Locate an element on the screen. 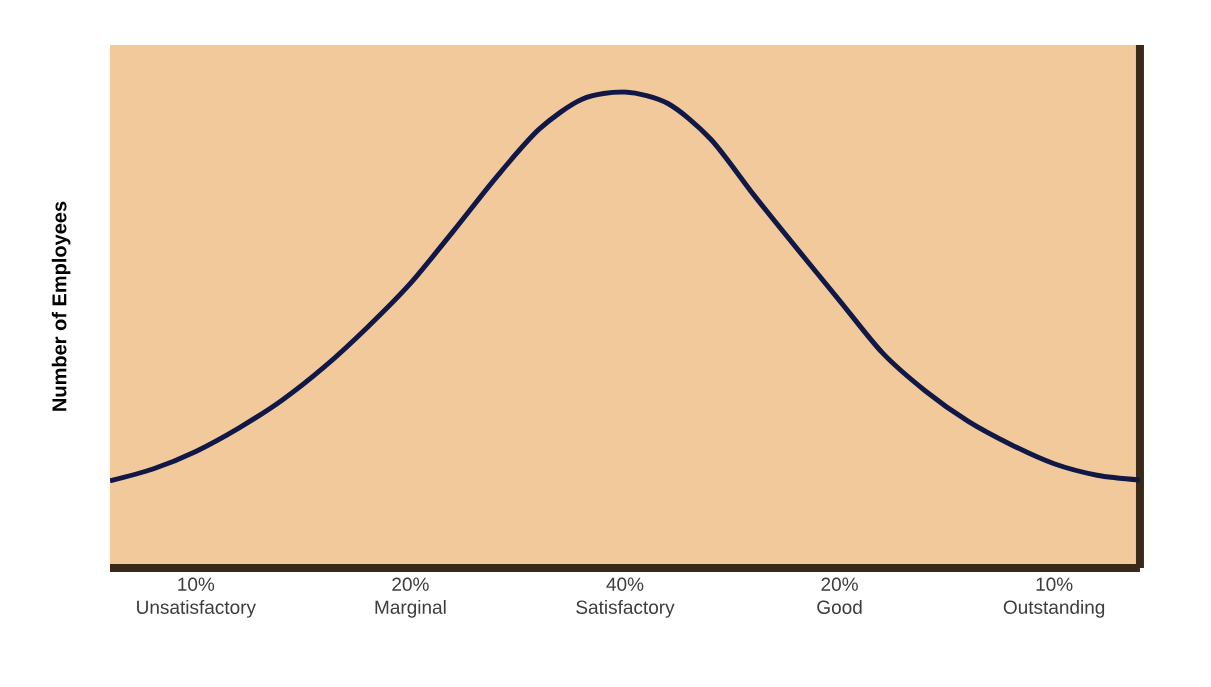  x-tick-label: 10% Outstanding is located at coordinates (1054, 597).